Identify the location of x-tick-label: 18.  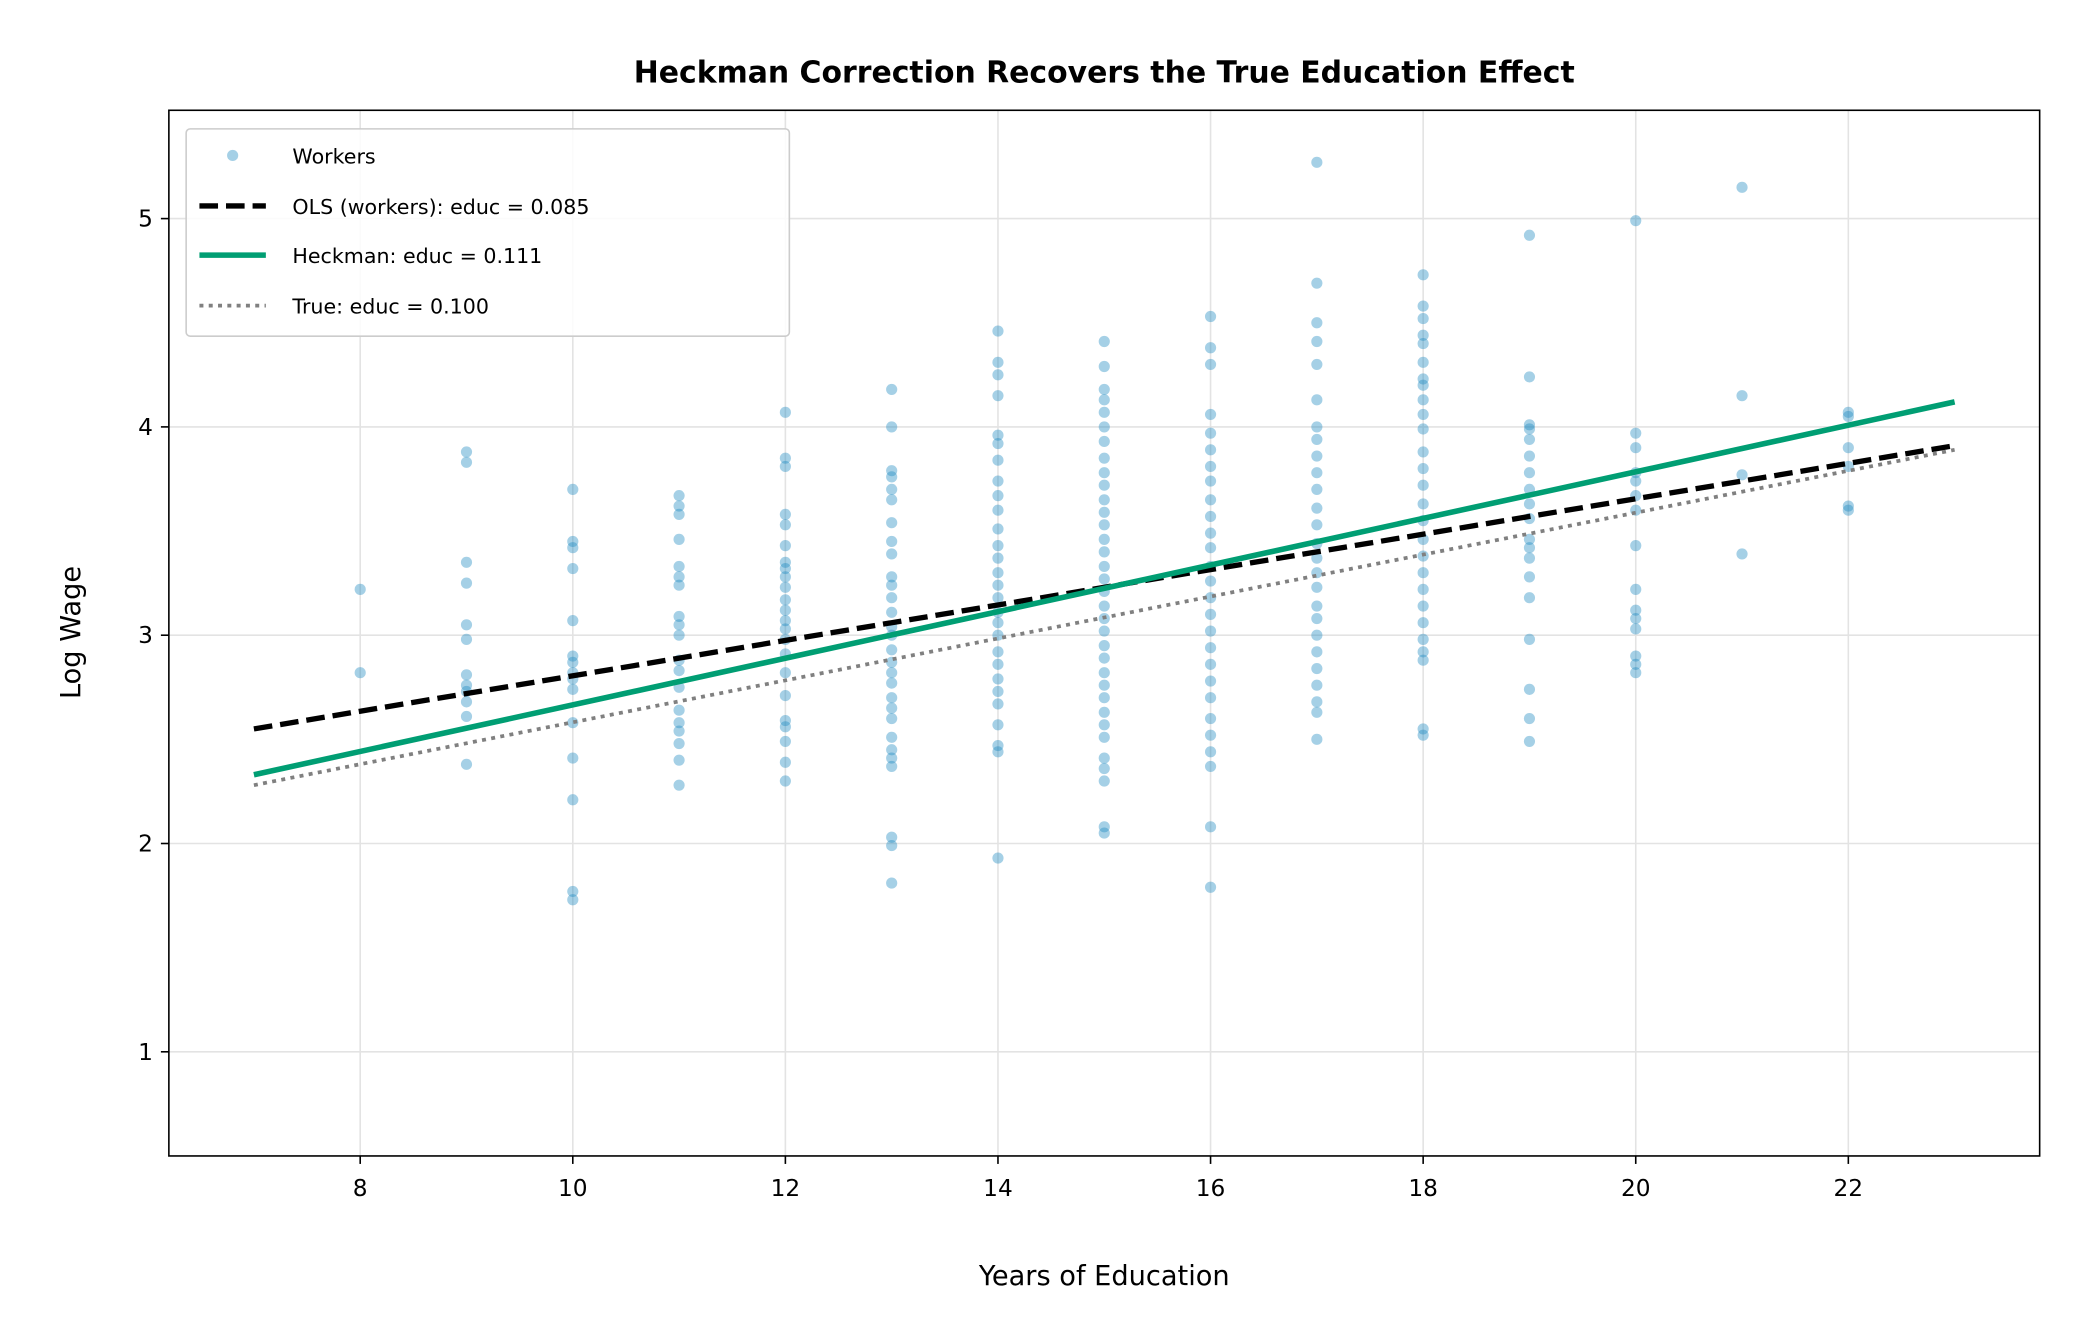
(1423, 1188).